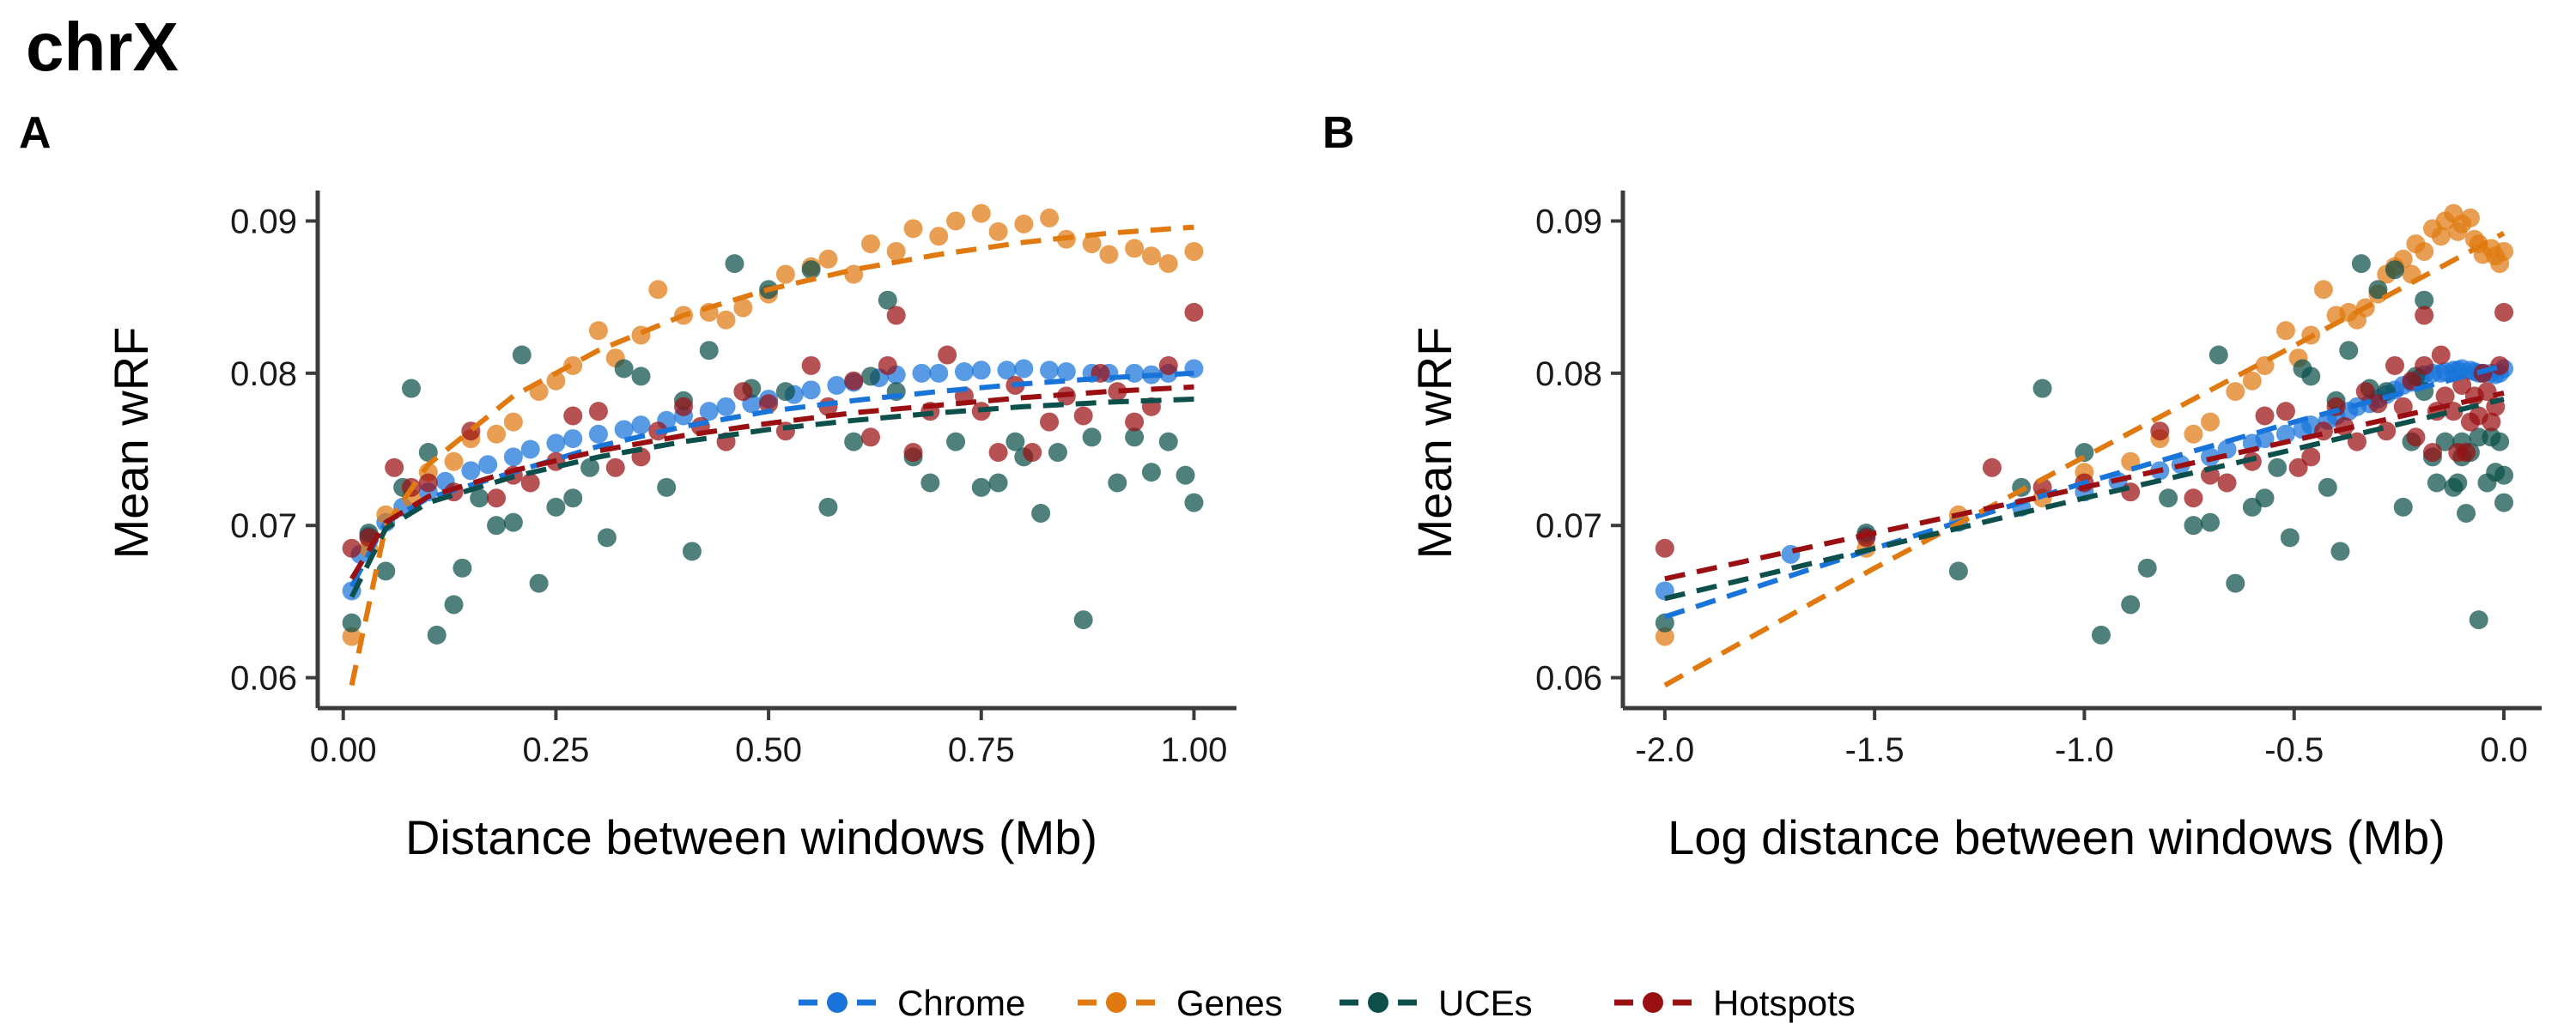 This screenshot has height=1030, width=2576. Describe the element at coordinates (751, 837) in the screenshot. I see `panel-a-x-axis-title: Distance between windows (Mb)` at that location.